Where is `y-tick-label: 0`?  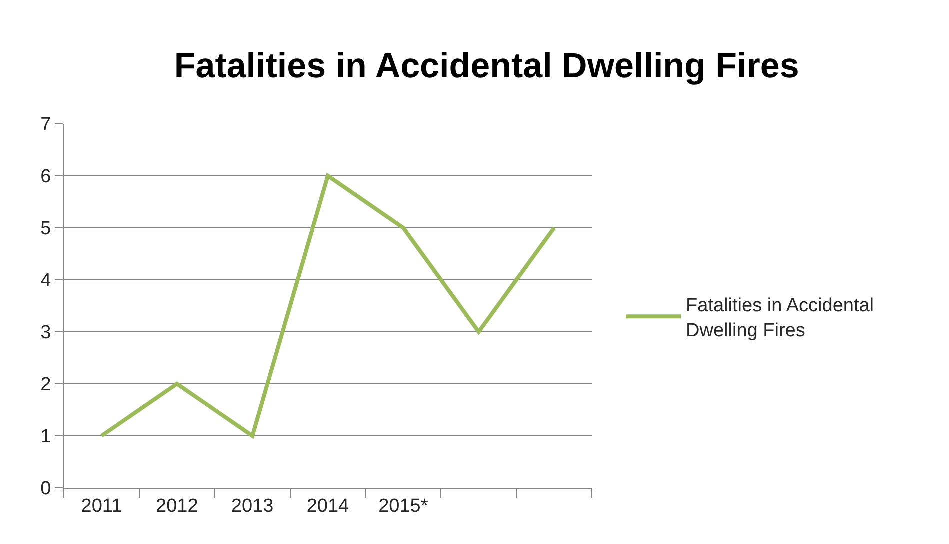
y-tick-label: 0 is located at coordinates (46, 489).